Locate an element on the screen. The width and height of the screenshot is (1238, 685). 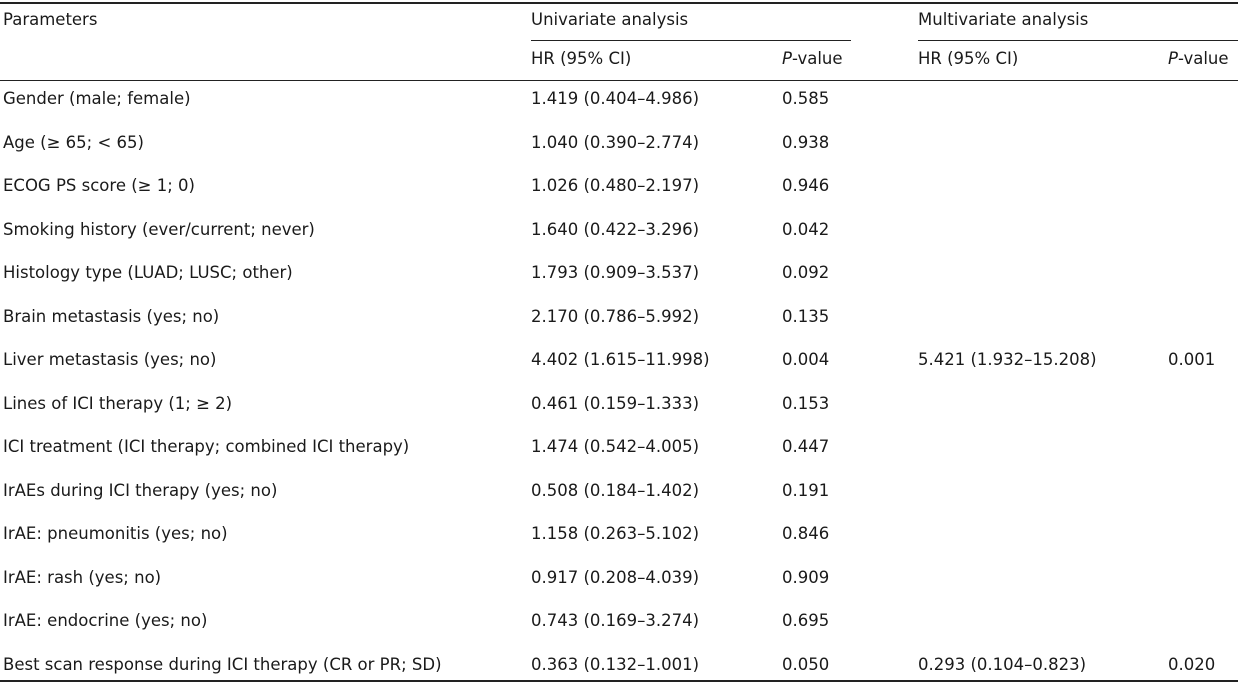
univariate-p-cell: 0.004 is located at coordinates (806, 359).